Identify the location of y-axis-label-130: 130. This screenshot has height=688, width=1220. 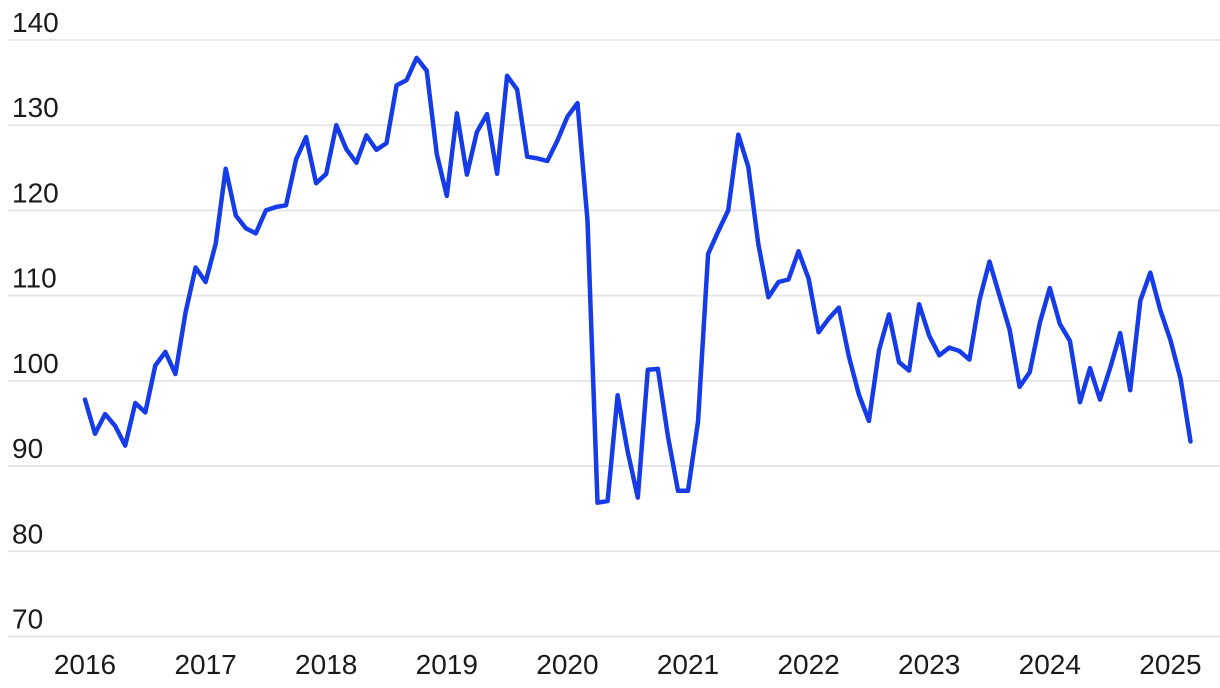
(35, 107).